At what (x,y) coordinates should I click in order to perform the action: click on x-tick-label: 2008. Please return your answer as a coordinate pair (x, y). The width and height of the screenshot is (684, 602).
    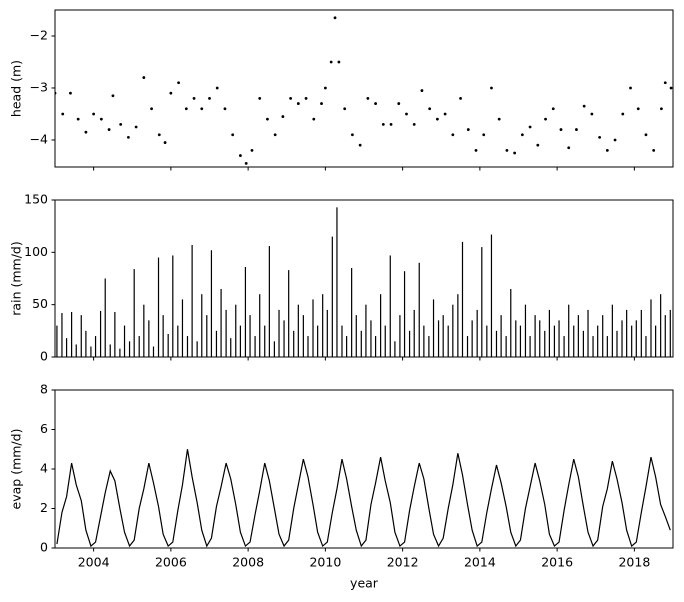
    Looking at the image, I should click on (248, 562).